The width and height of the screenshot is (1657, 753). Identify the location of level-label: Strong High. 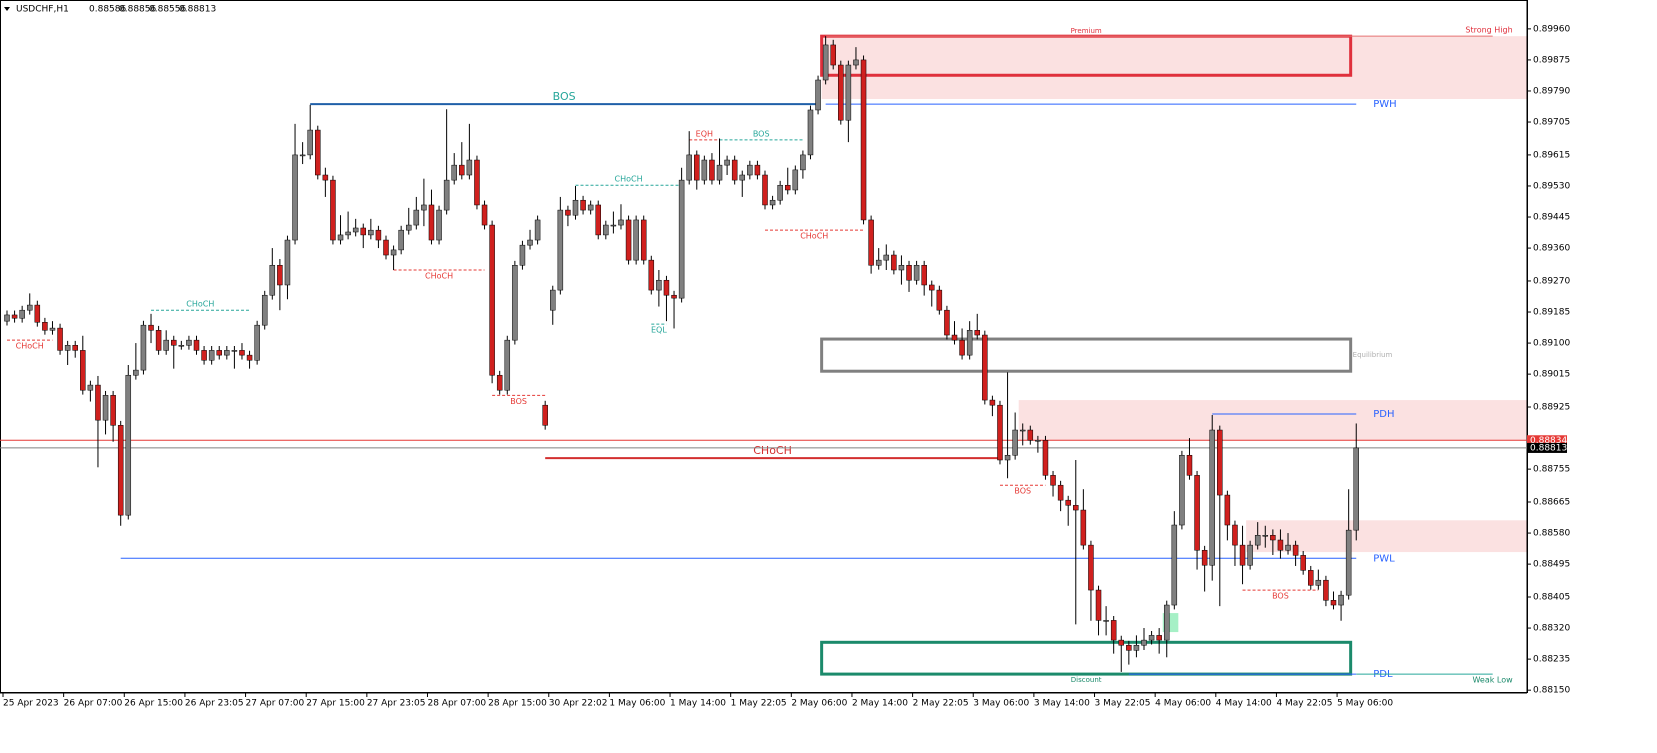
(1488, 30).